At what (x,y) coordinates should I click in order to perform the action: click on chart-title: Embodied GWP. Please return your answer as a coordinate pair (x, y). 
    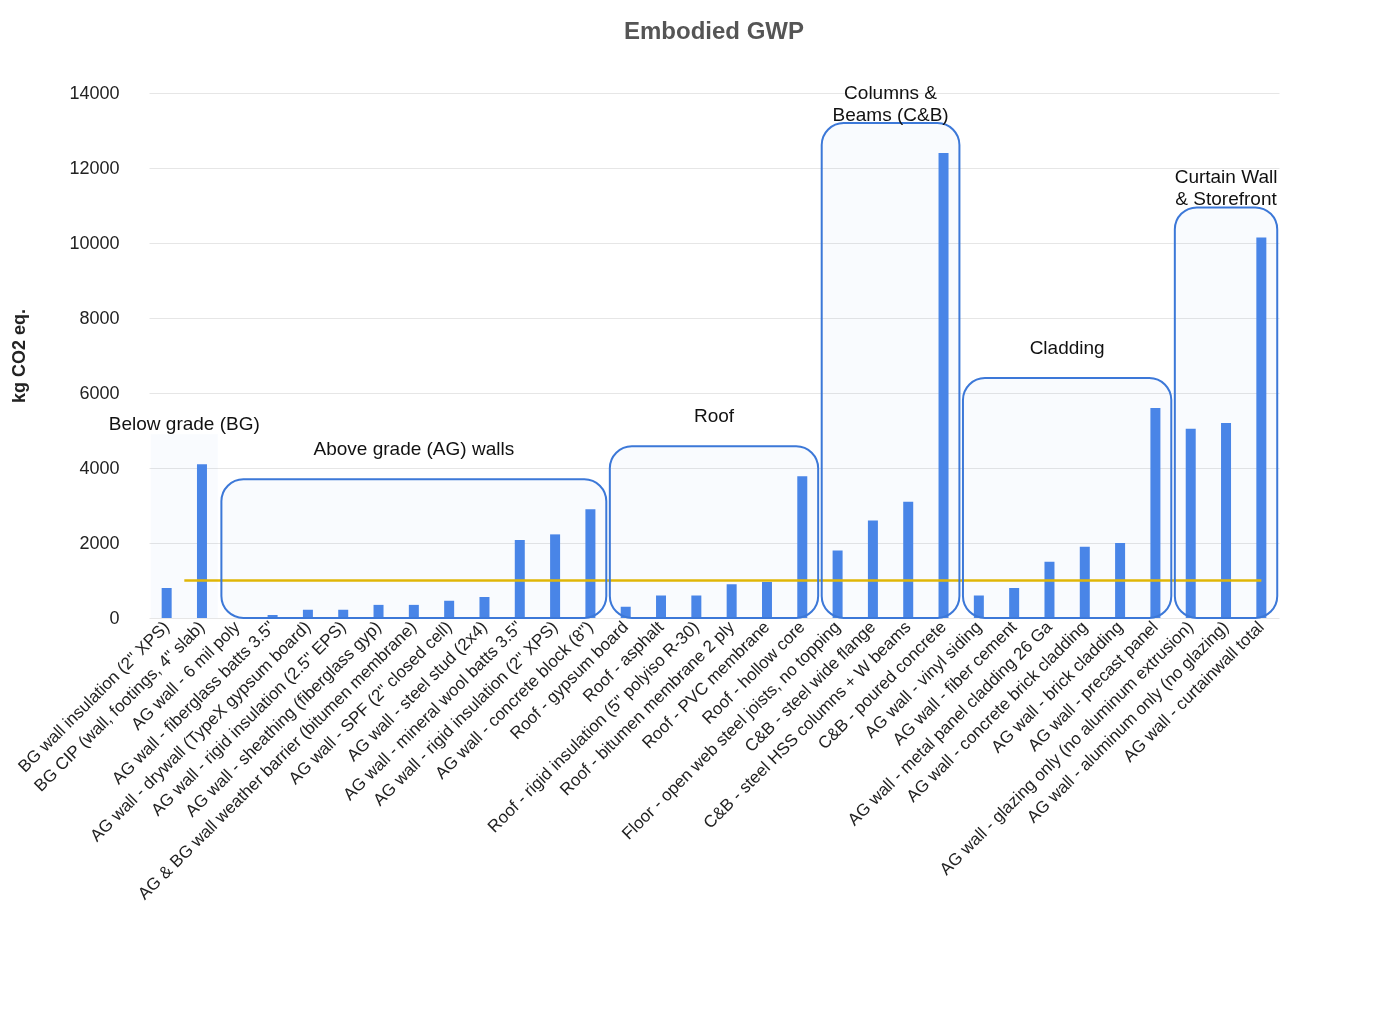
    Looking at the image, I should click on (714, 30).